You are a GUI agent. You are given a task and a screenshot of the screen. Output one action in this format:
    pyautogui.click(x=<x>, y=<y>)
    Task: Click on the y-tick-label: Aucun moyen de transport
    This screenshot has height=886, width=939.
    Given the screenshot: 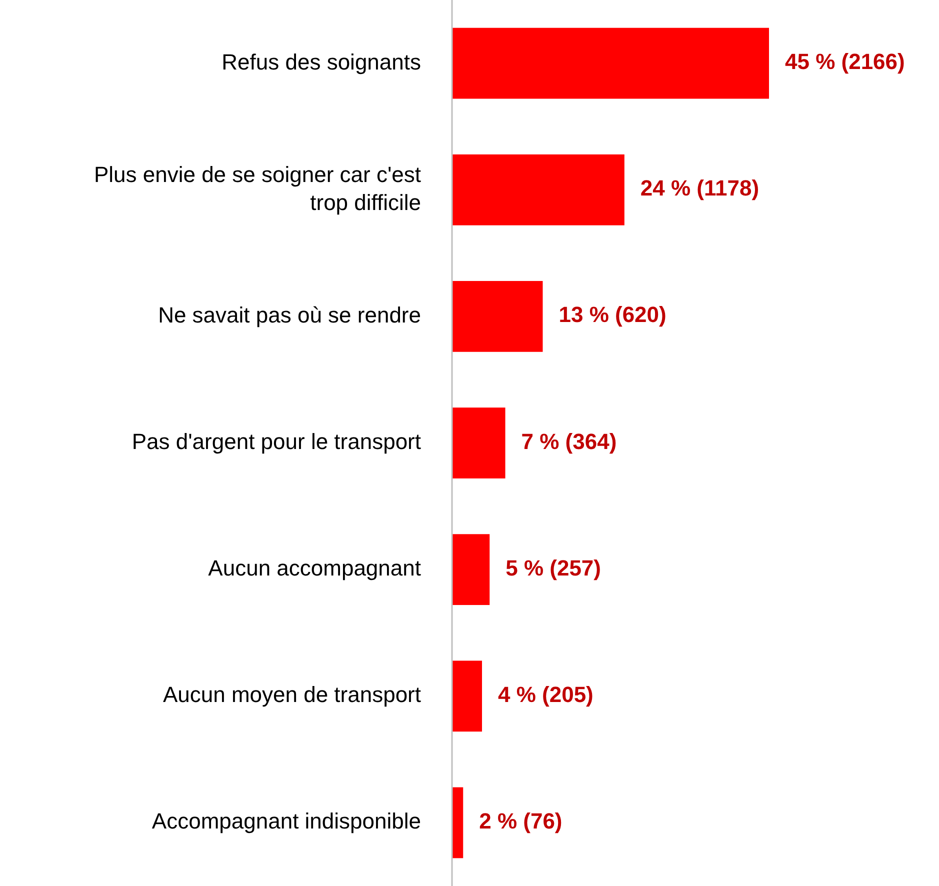 What is the action you would take?
    pyautogui.click(x=291, y=694)
    